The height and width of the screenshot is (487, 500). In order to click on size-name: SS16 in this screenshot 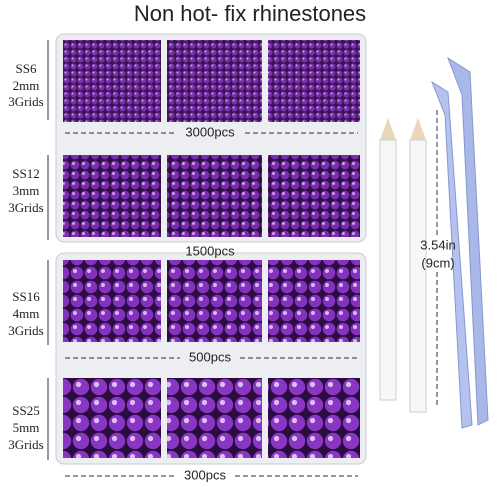, I will do `click(26, 296)`.